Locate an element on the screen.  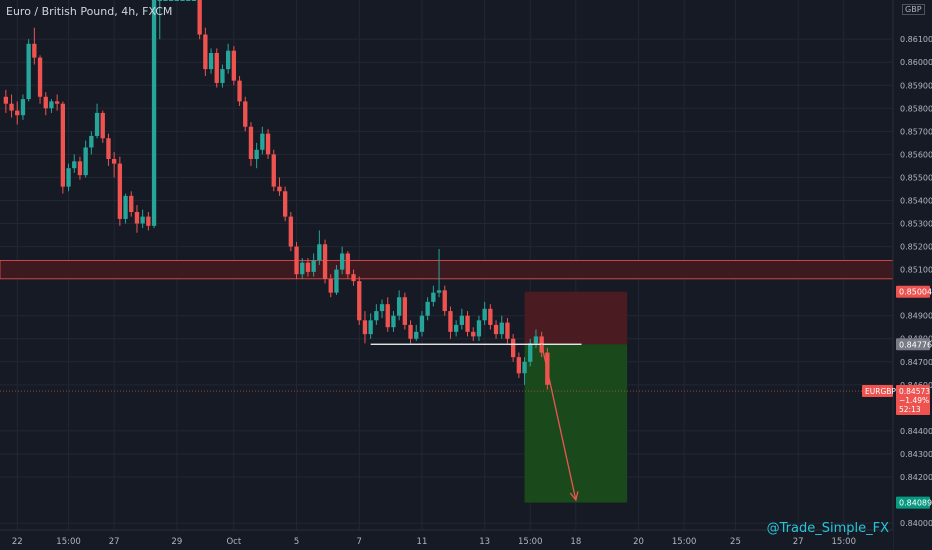
resistance-zone is located at coordinates (447, 269).